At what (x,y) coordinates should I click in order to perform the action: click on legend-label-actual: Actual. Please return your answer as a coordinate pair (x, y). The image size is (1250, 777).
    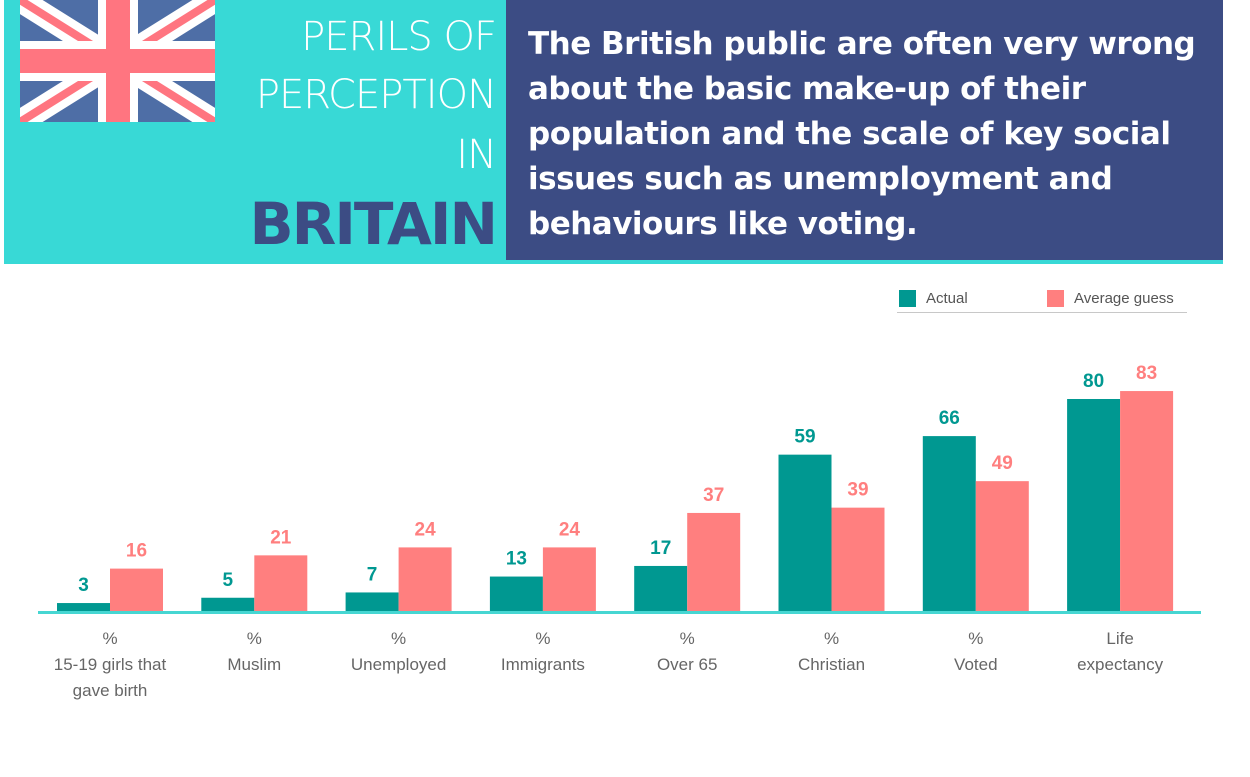
    Looking at the image, I should click on (947, 298).